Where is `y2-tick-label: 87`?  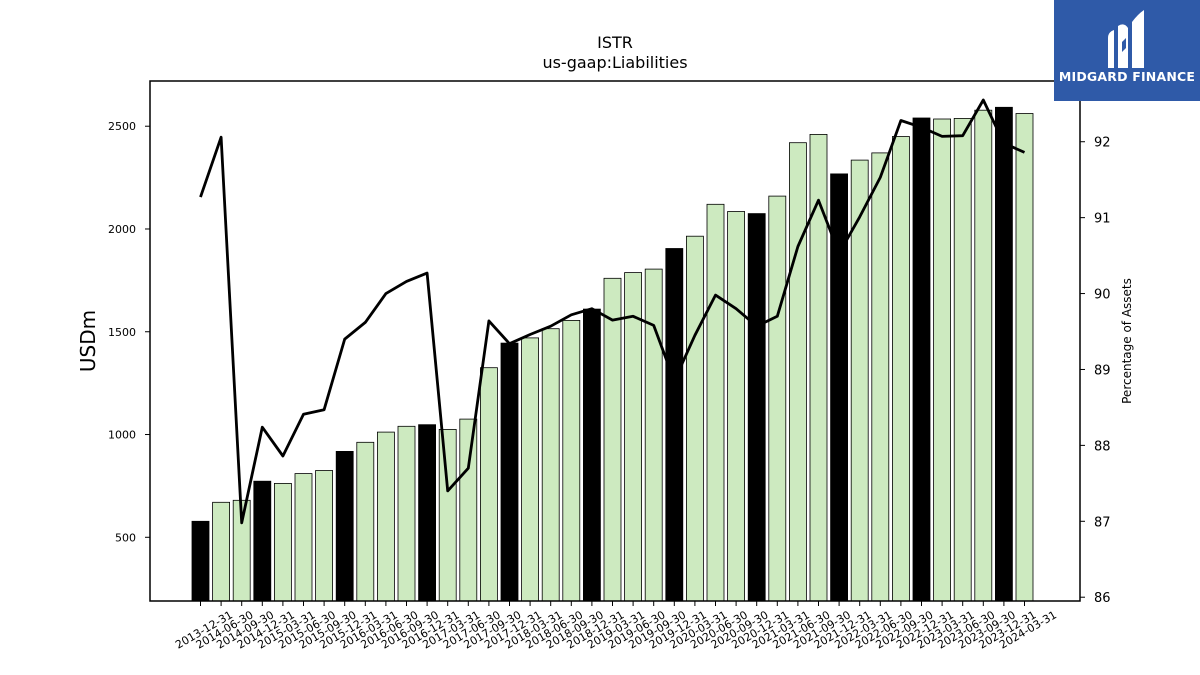 y2-tick-label: 87 is located at coordinates (1102, 522).